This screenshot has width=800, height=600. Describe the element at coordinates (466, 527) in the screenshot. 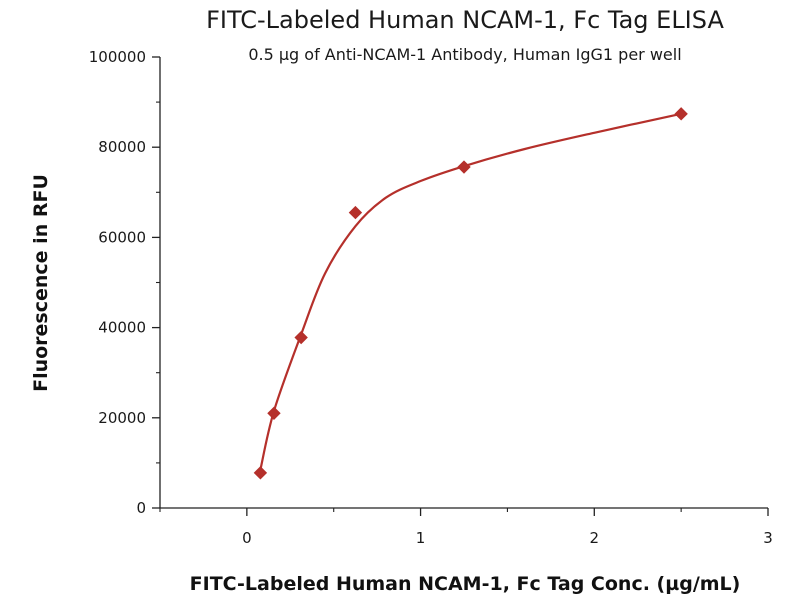

I see `x-axis-ticks: 0 1 2 3` at that location.